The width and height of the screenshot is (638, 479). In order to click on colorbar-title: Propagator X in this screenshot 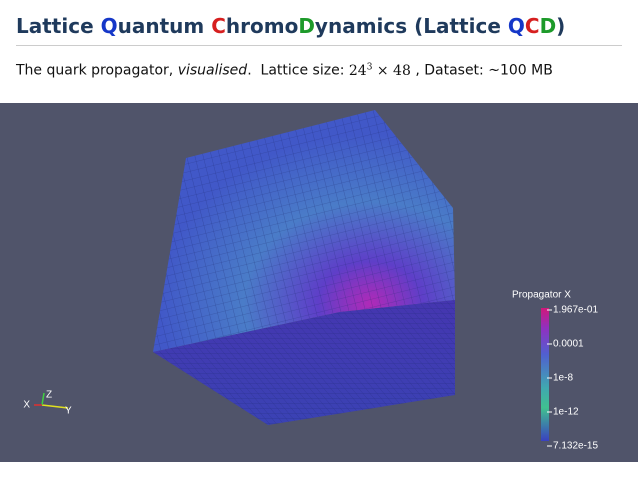, I will do `click(541, 295)`.